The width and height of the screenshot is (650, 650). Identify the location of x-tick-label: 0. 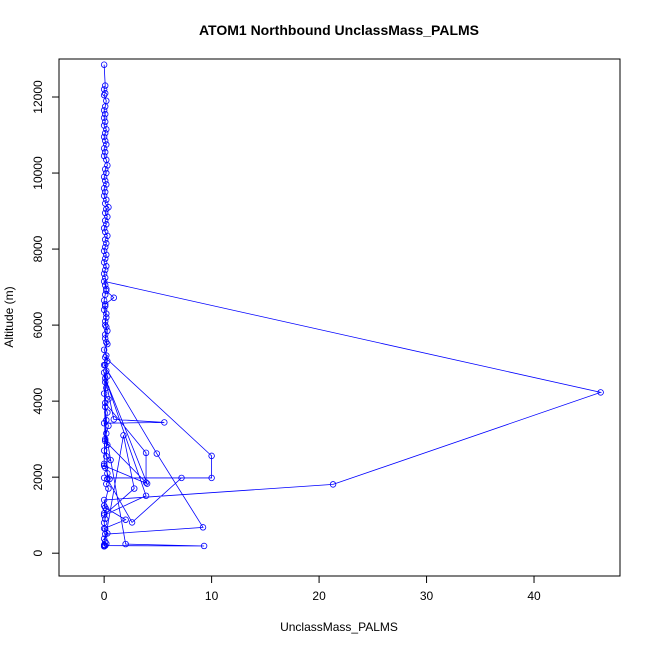
(104, 596).